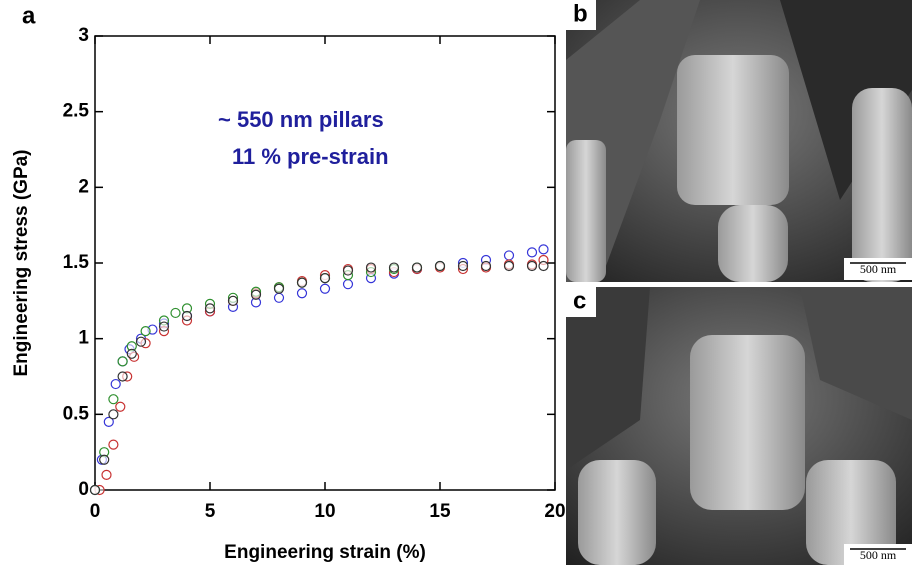 The height and width of the screenshot is (570, 912). I want to click on x-tick-label: 5, so click(210, 511).